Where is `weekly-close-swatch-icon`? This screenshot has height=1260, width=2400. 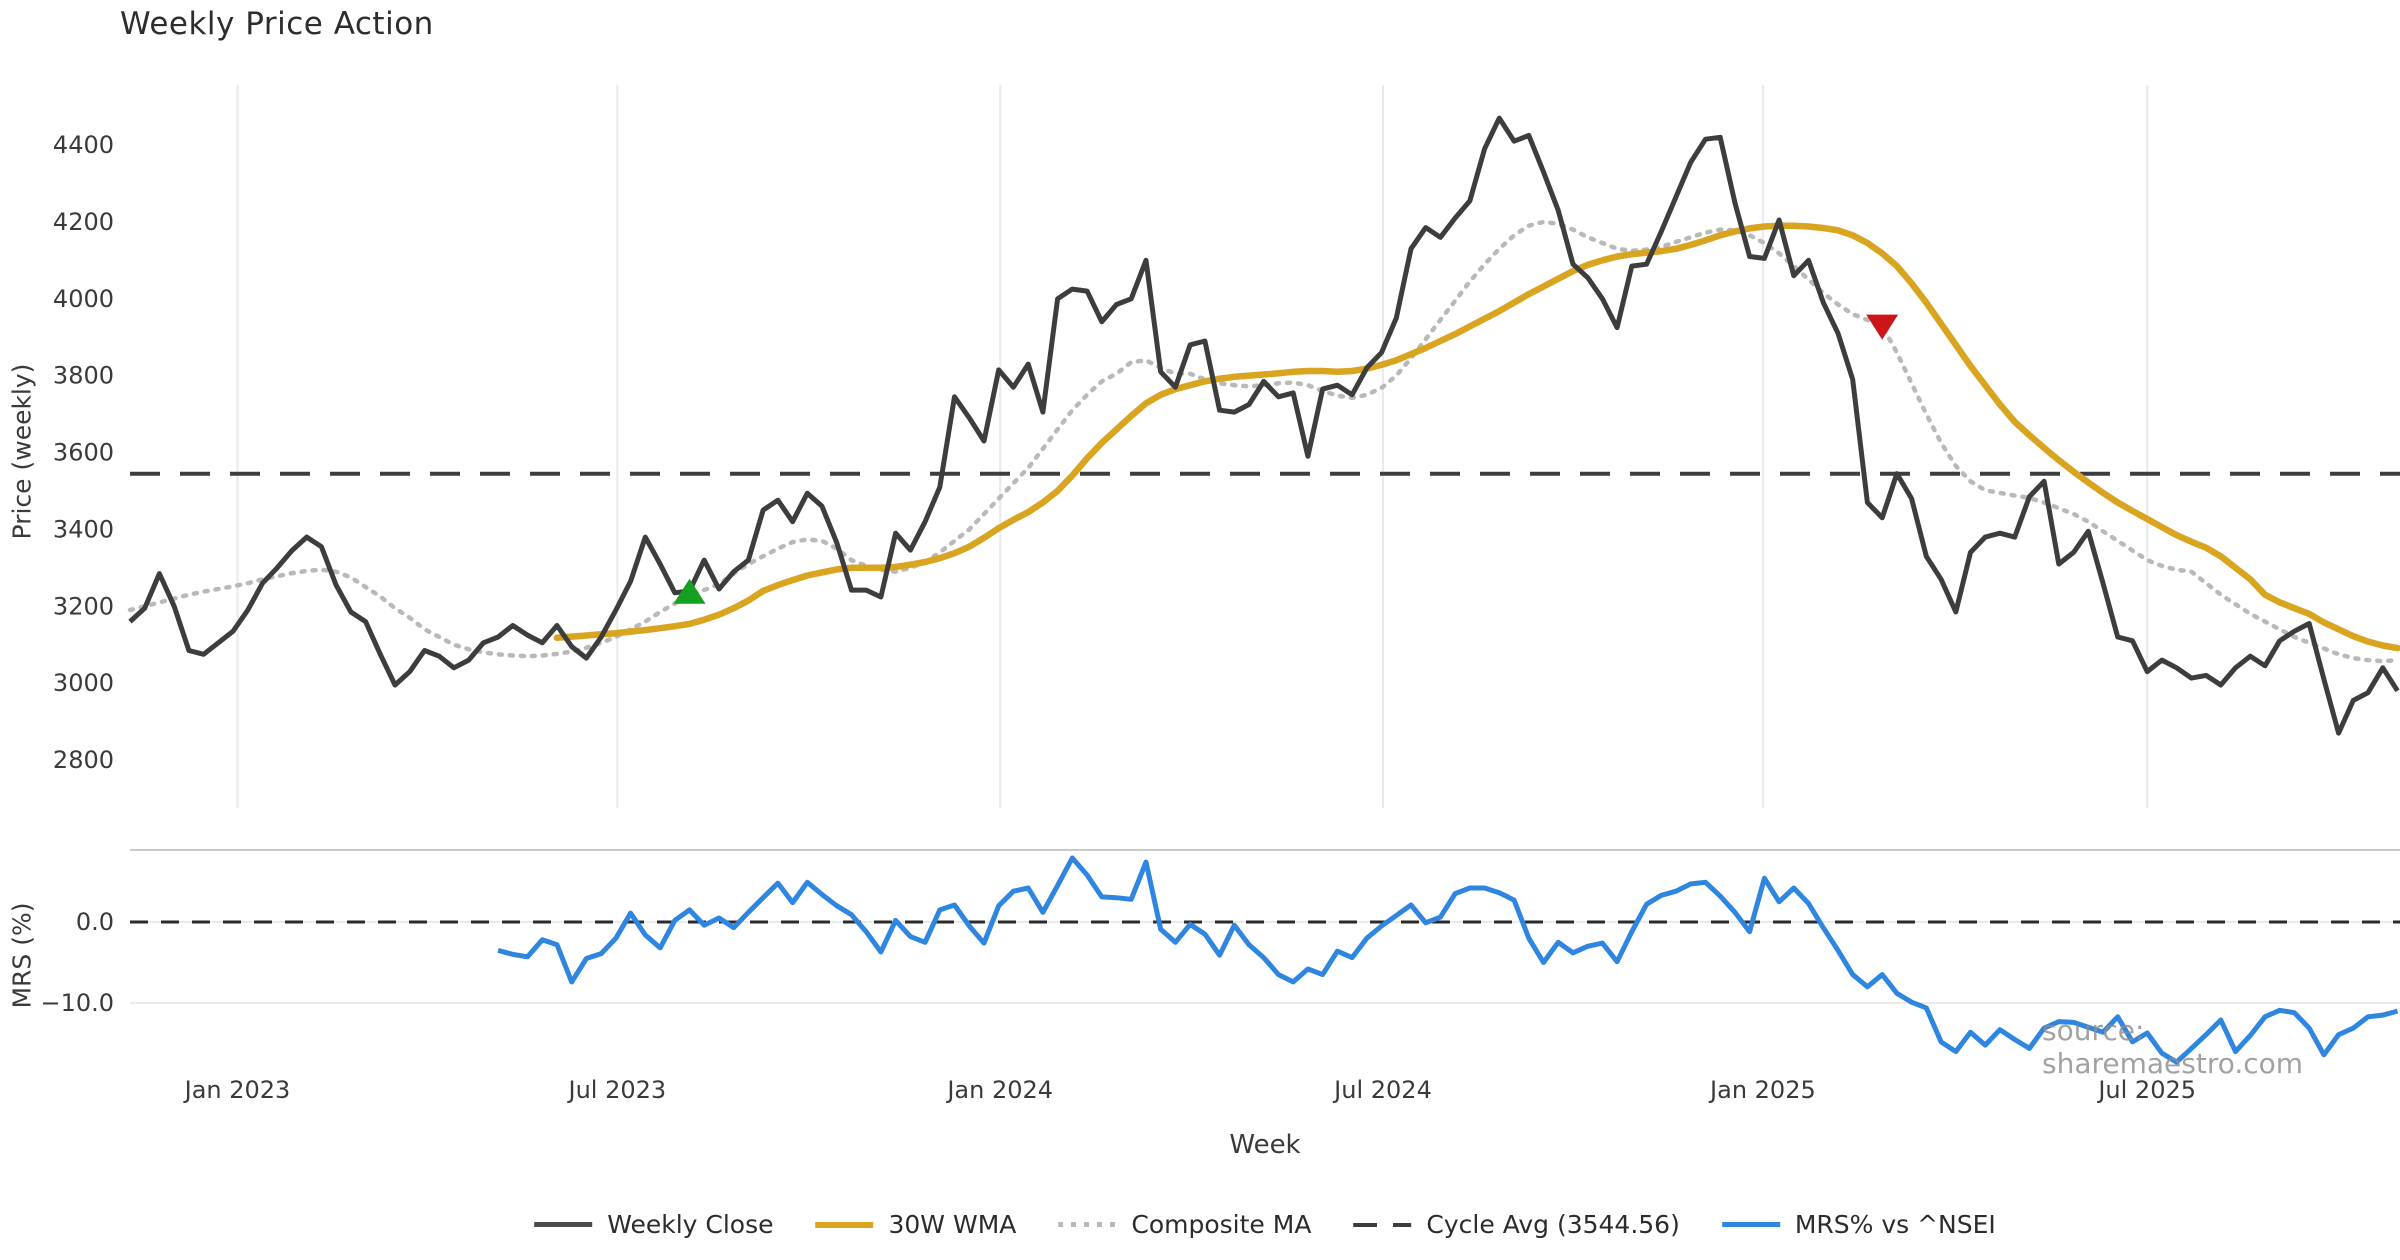 weekly-close-swatch-icon is located at coordinates (563, 1224).